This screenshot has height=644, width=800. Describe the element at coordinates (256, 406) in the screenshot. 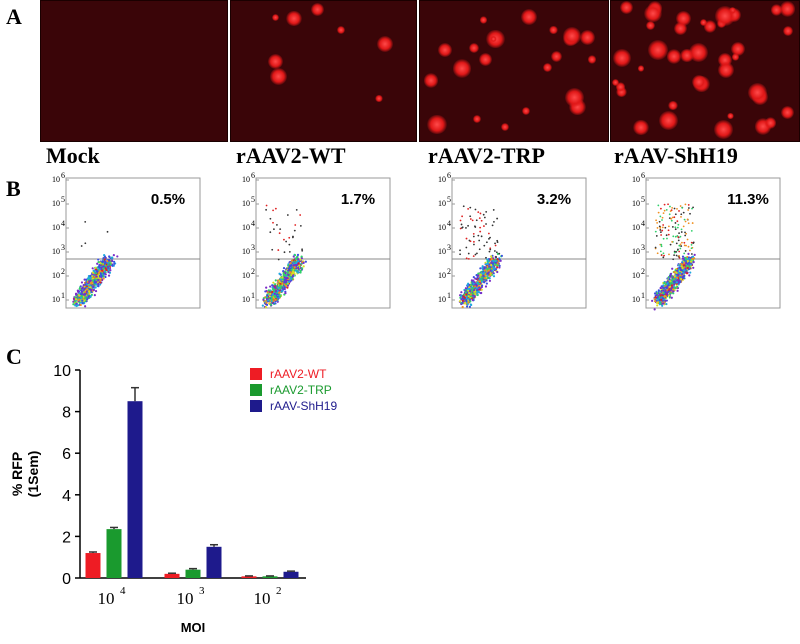

I see `legend-swatch-shh19` at that location.